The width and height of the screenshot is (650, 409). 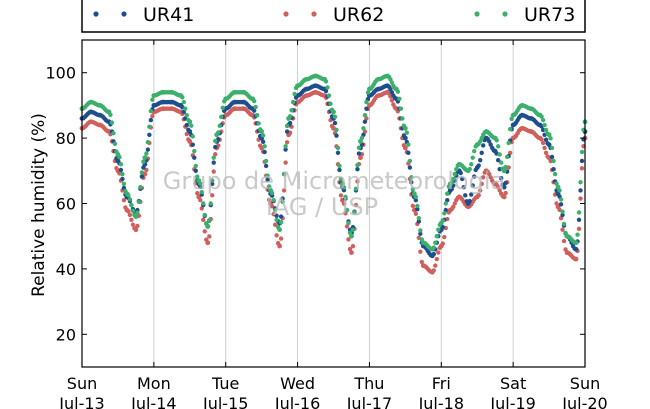 What do you see at coordinates (549, 15) in the screenshot?
I see `legend-label-ur73: UR73` at bounding box center [549, 15].